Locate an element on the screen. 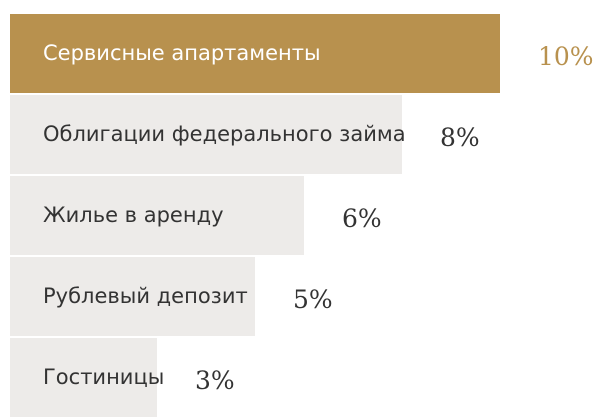 The image size is (600, 418). category-label: Облигации федерального займа is located at coordinates (224, 134).